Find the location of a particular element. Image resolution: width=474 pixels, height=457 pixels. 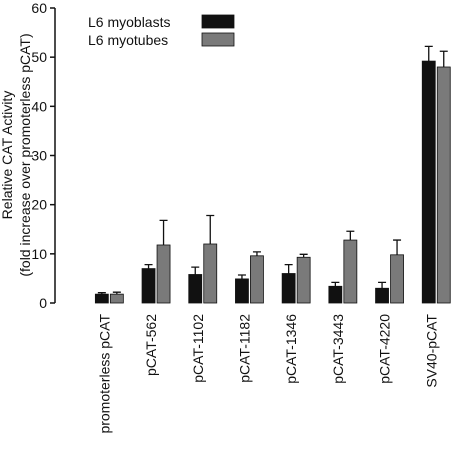

x-tick-label: pCAT-1346 is located at coordinates (291, 349).